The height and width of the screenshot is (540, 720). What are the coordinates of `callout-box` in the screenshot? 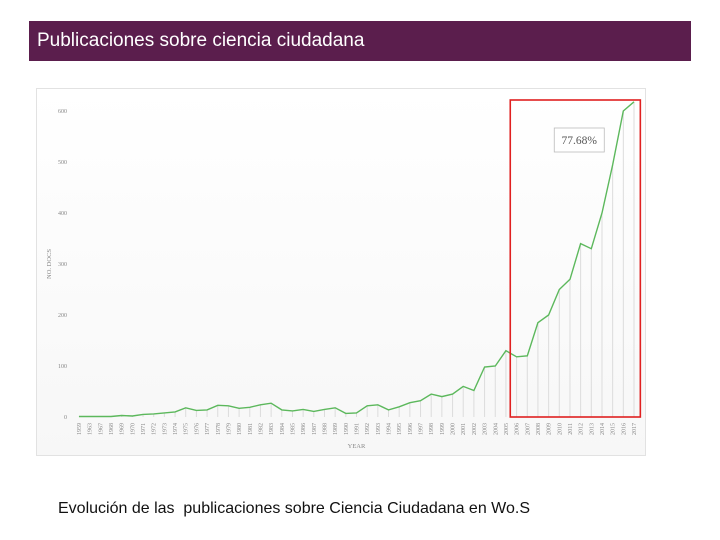 It's located at (579, 140).